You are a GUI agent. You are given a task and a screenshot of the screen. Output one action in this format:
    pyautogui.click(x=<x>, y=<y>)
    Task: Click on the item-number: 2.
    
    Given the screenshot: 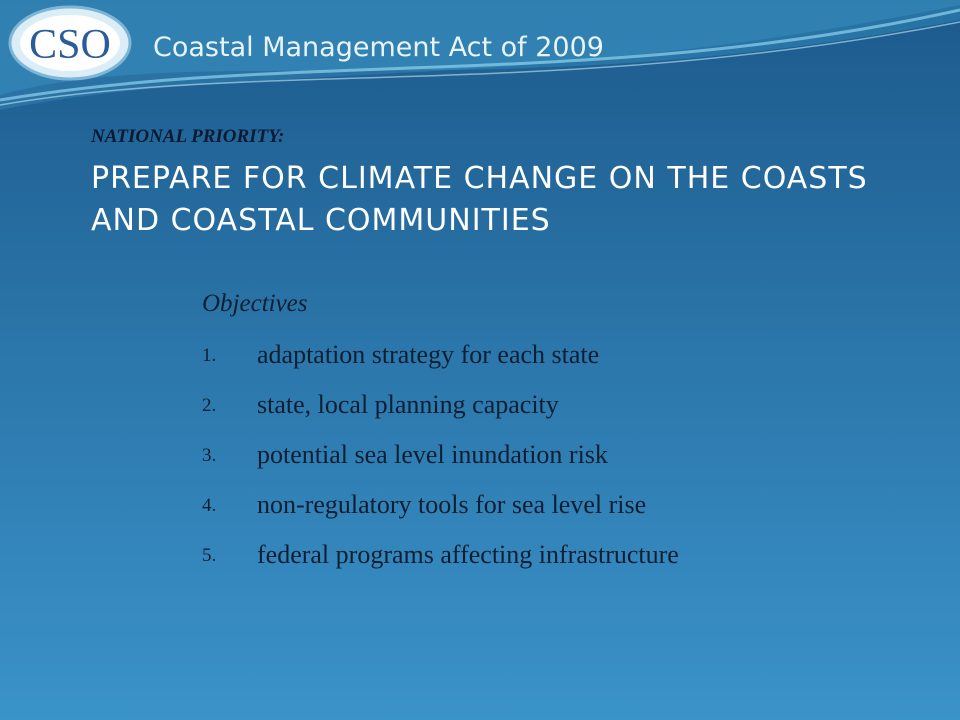 What is the action you would take?
    pyautogui.click(x=209, y=405)
    